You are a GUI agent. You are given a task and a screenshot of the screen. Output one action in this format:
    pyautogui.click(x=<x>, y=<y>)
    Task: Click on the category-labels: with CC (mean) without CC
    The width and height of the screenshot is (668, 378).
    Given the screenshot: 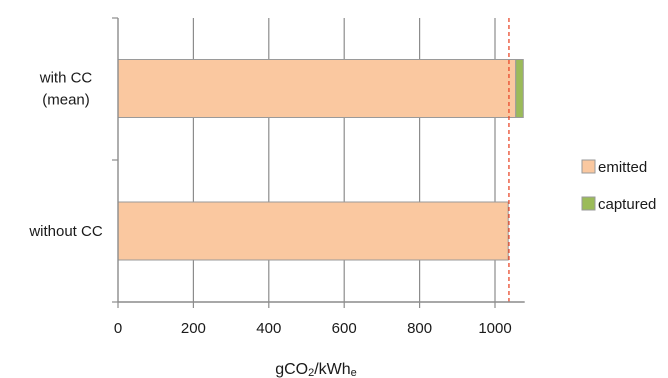 What is the action you would take?
    pyautogui.click(x=65, y=155)
    